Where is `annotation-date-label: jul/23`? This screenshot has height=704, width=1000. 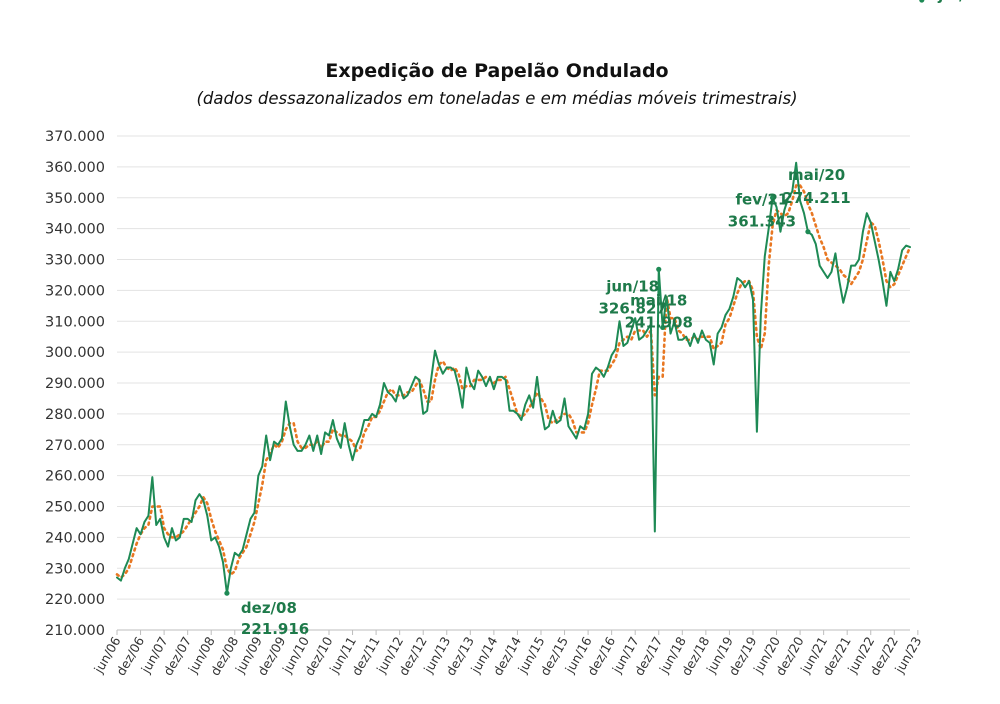
annotation-date-label: jul/23 is located at coordinates (961, 2).